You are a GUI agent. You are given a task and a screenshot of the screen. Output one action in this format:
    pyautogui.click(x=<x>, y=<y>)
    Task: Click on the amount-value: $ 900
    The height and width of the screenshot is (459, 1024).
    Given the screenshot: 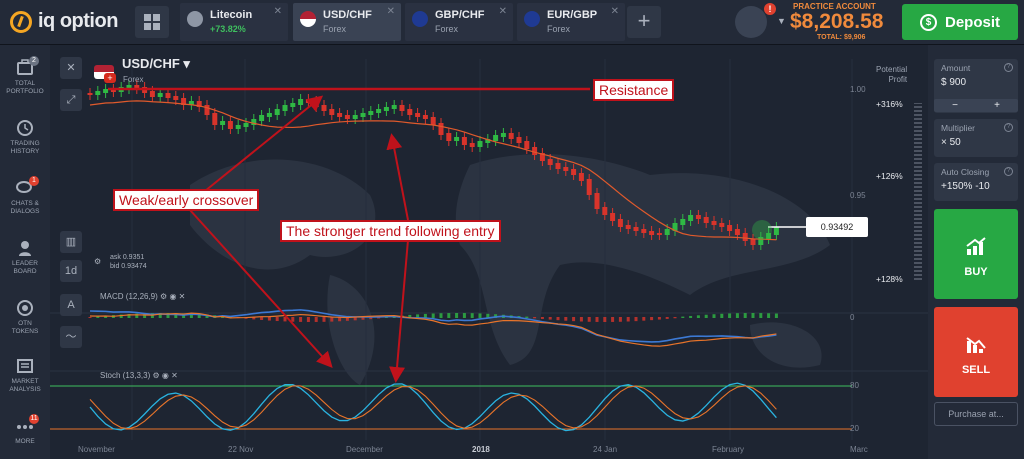 What is the action you would take?
    pyautogui.click(x=954, y=82)
    